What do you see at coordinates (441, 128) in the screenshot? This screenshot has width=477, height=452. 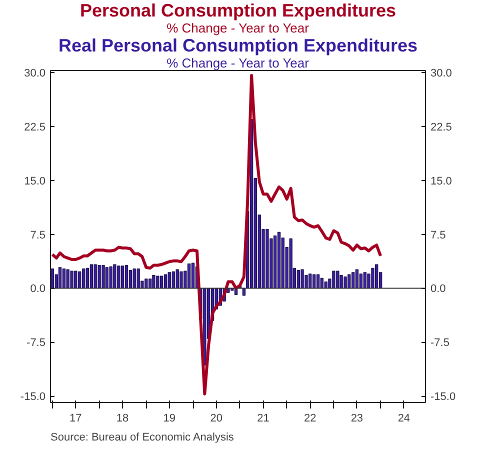 I see `y2-tick-label: 22.5` at bounding box center [441, 128].